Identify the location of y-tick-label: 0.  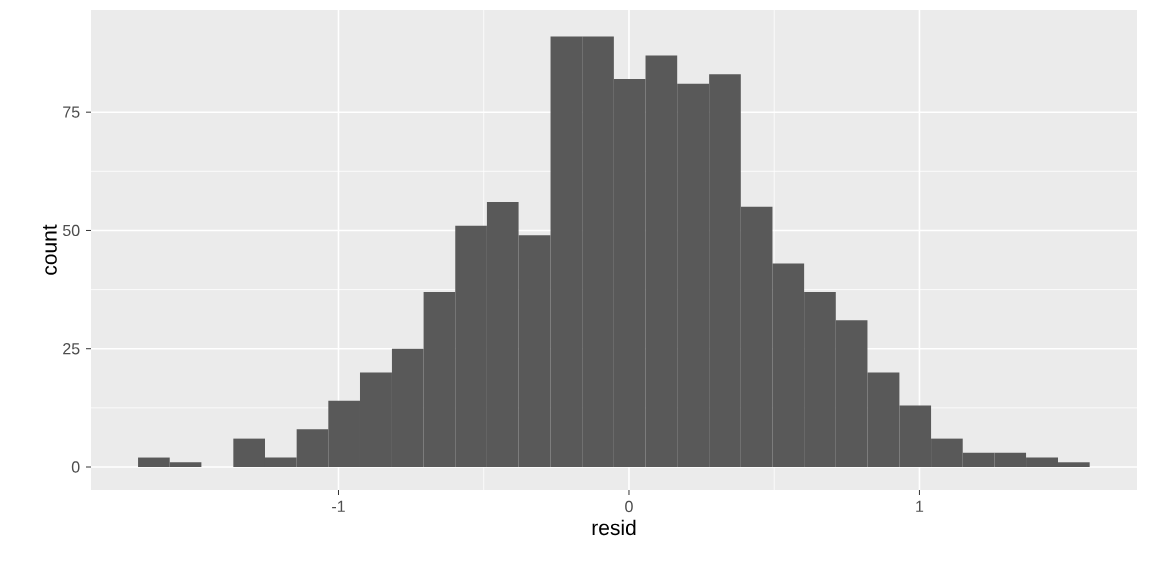
(75, 467).